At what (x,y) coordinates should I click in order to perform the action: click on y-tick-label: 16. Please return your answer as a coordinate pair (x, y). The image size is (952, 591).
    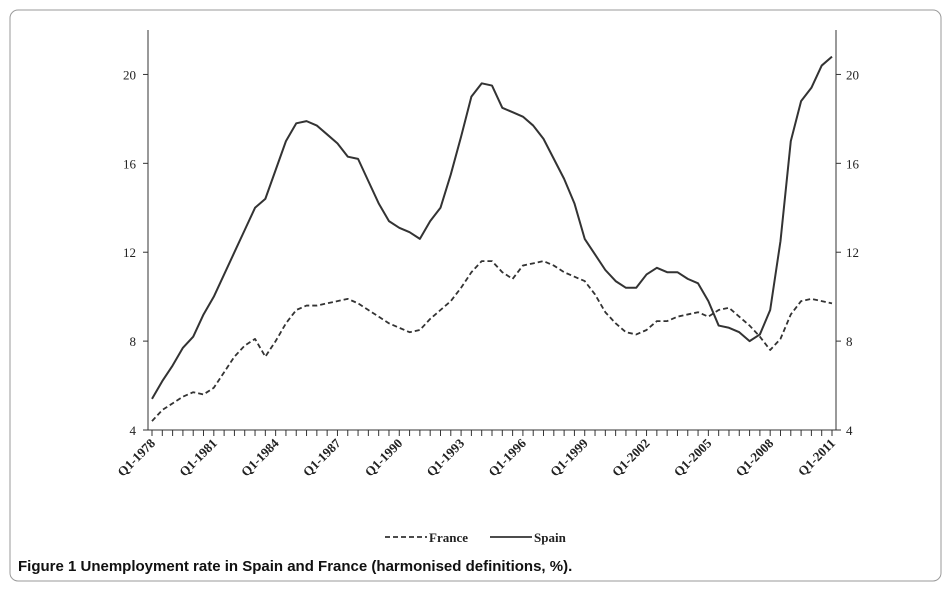
    Looking at the image, I should click on (130, 163).